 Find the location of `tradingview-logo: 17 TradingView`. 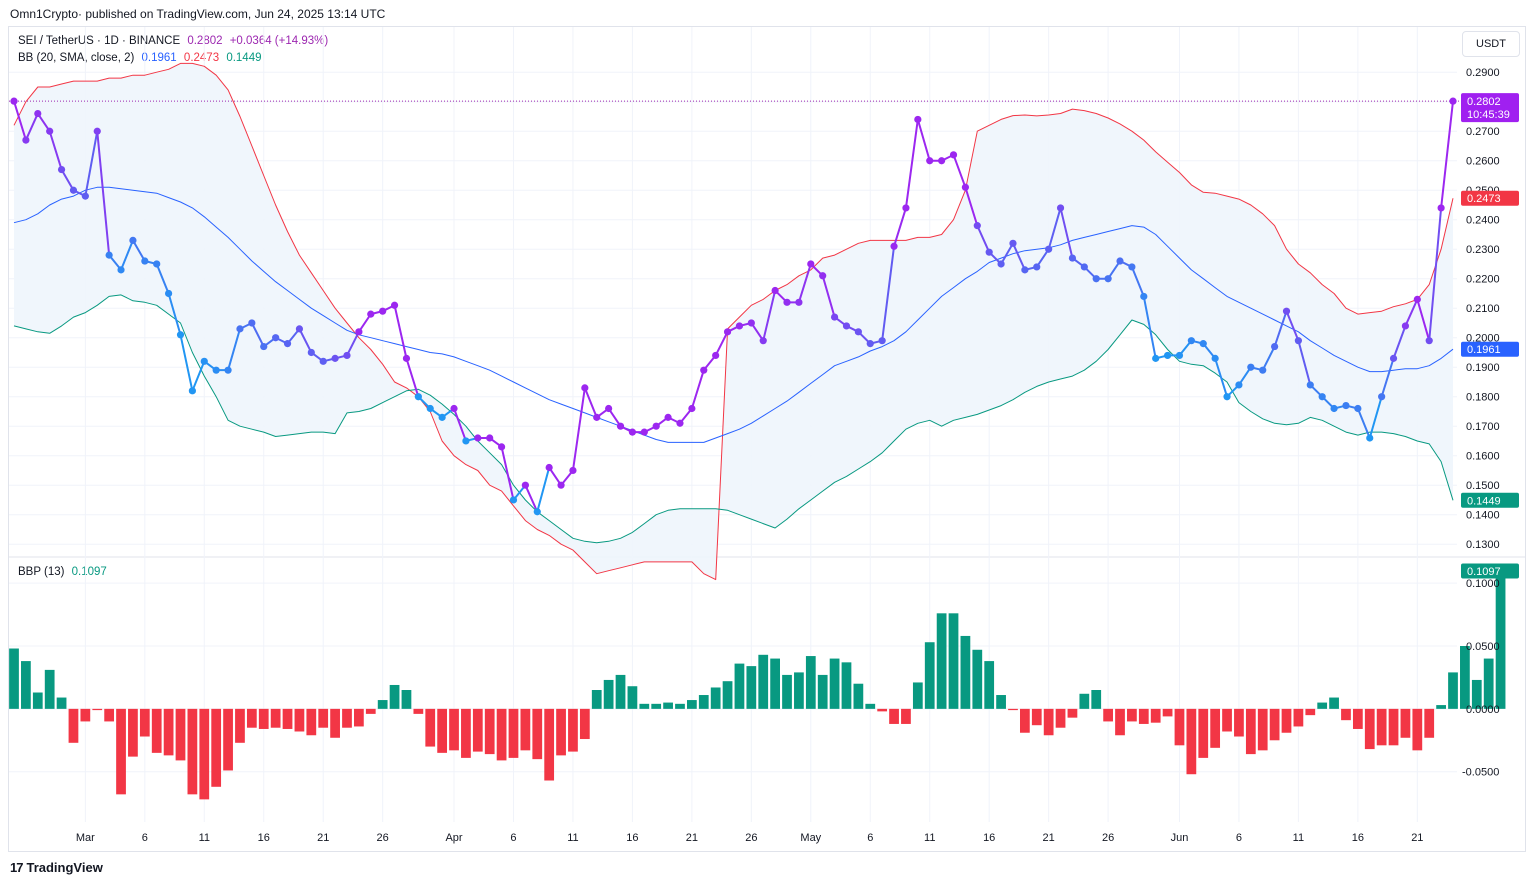

tradingview-logo: 17 TradingView is located at coordinates (56, 867).